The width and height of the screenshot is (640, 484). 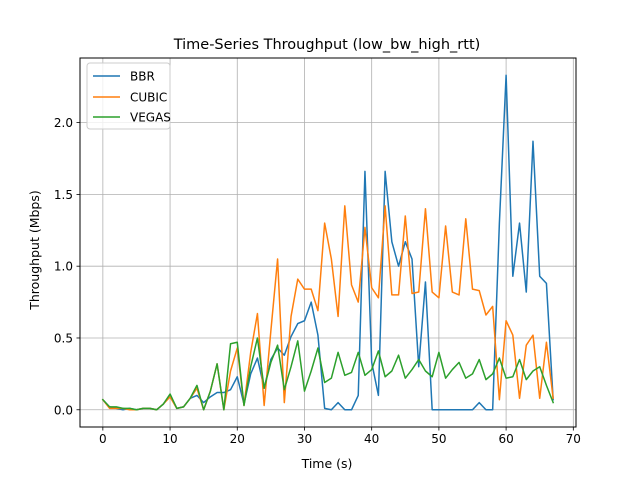 What do you see at coordinates (304, 439) in the screenshot?
I see `x-tick-label: 30` at bounding box center [304, 439].